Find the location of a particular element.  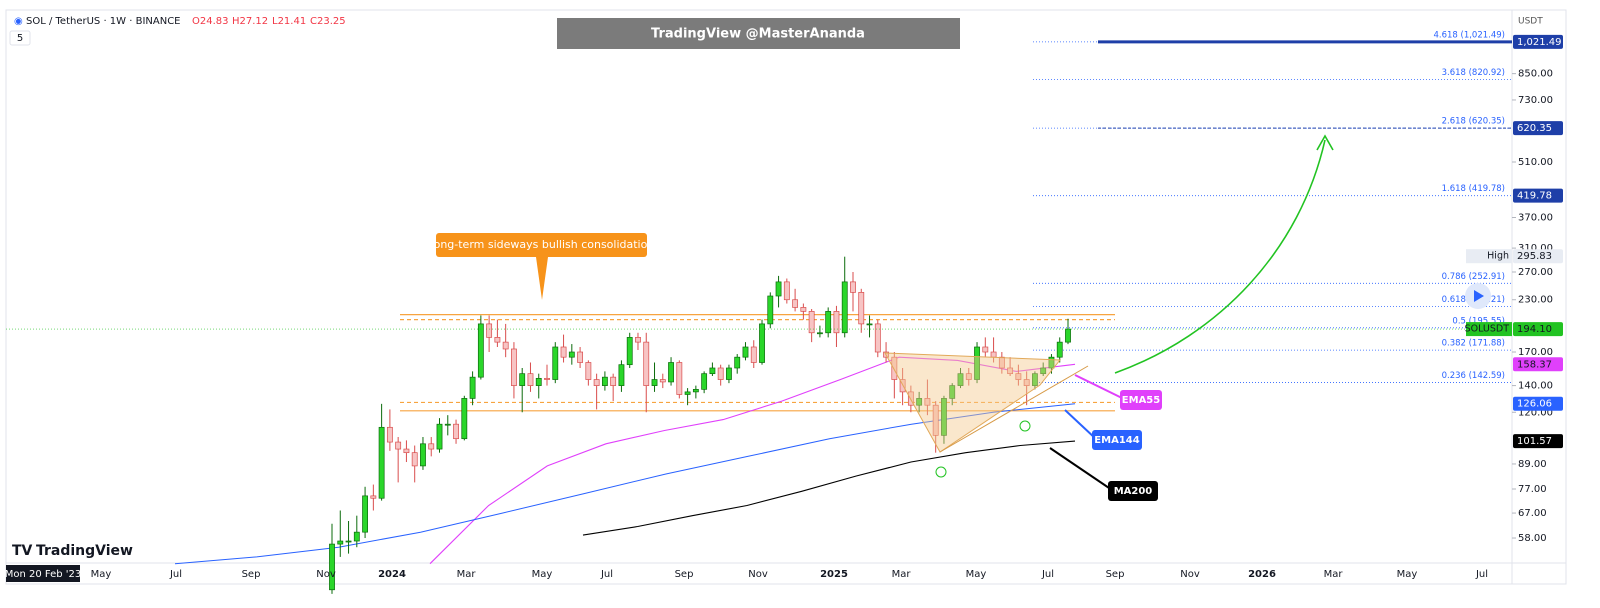

fib-label: 0.236 (142.59) is located at coordinates (1473, 376).